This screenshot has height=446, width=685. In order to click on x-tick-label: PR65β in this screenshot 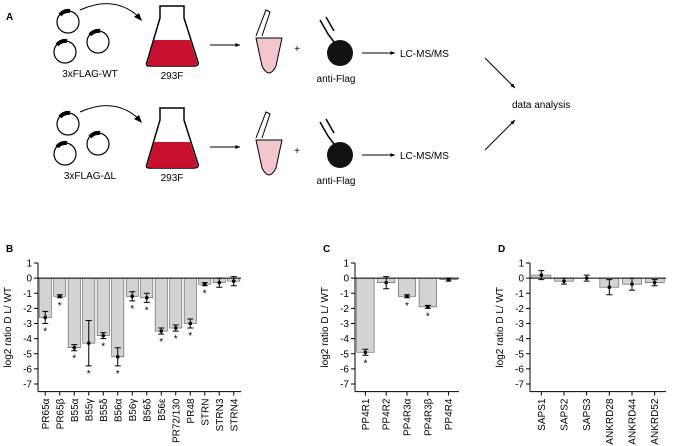, I will do `click(60, 413)`.